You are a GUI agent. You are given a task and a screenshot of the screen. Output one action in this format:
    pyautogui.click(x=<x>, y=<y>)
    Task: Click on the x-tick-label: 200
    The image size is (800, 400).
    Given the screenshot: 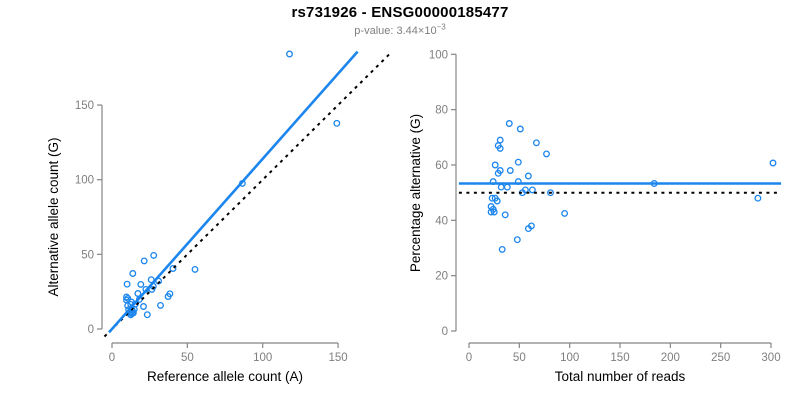 What is the action you would take?
    pyautogui.click(x=670, y=358)
    